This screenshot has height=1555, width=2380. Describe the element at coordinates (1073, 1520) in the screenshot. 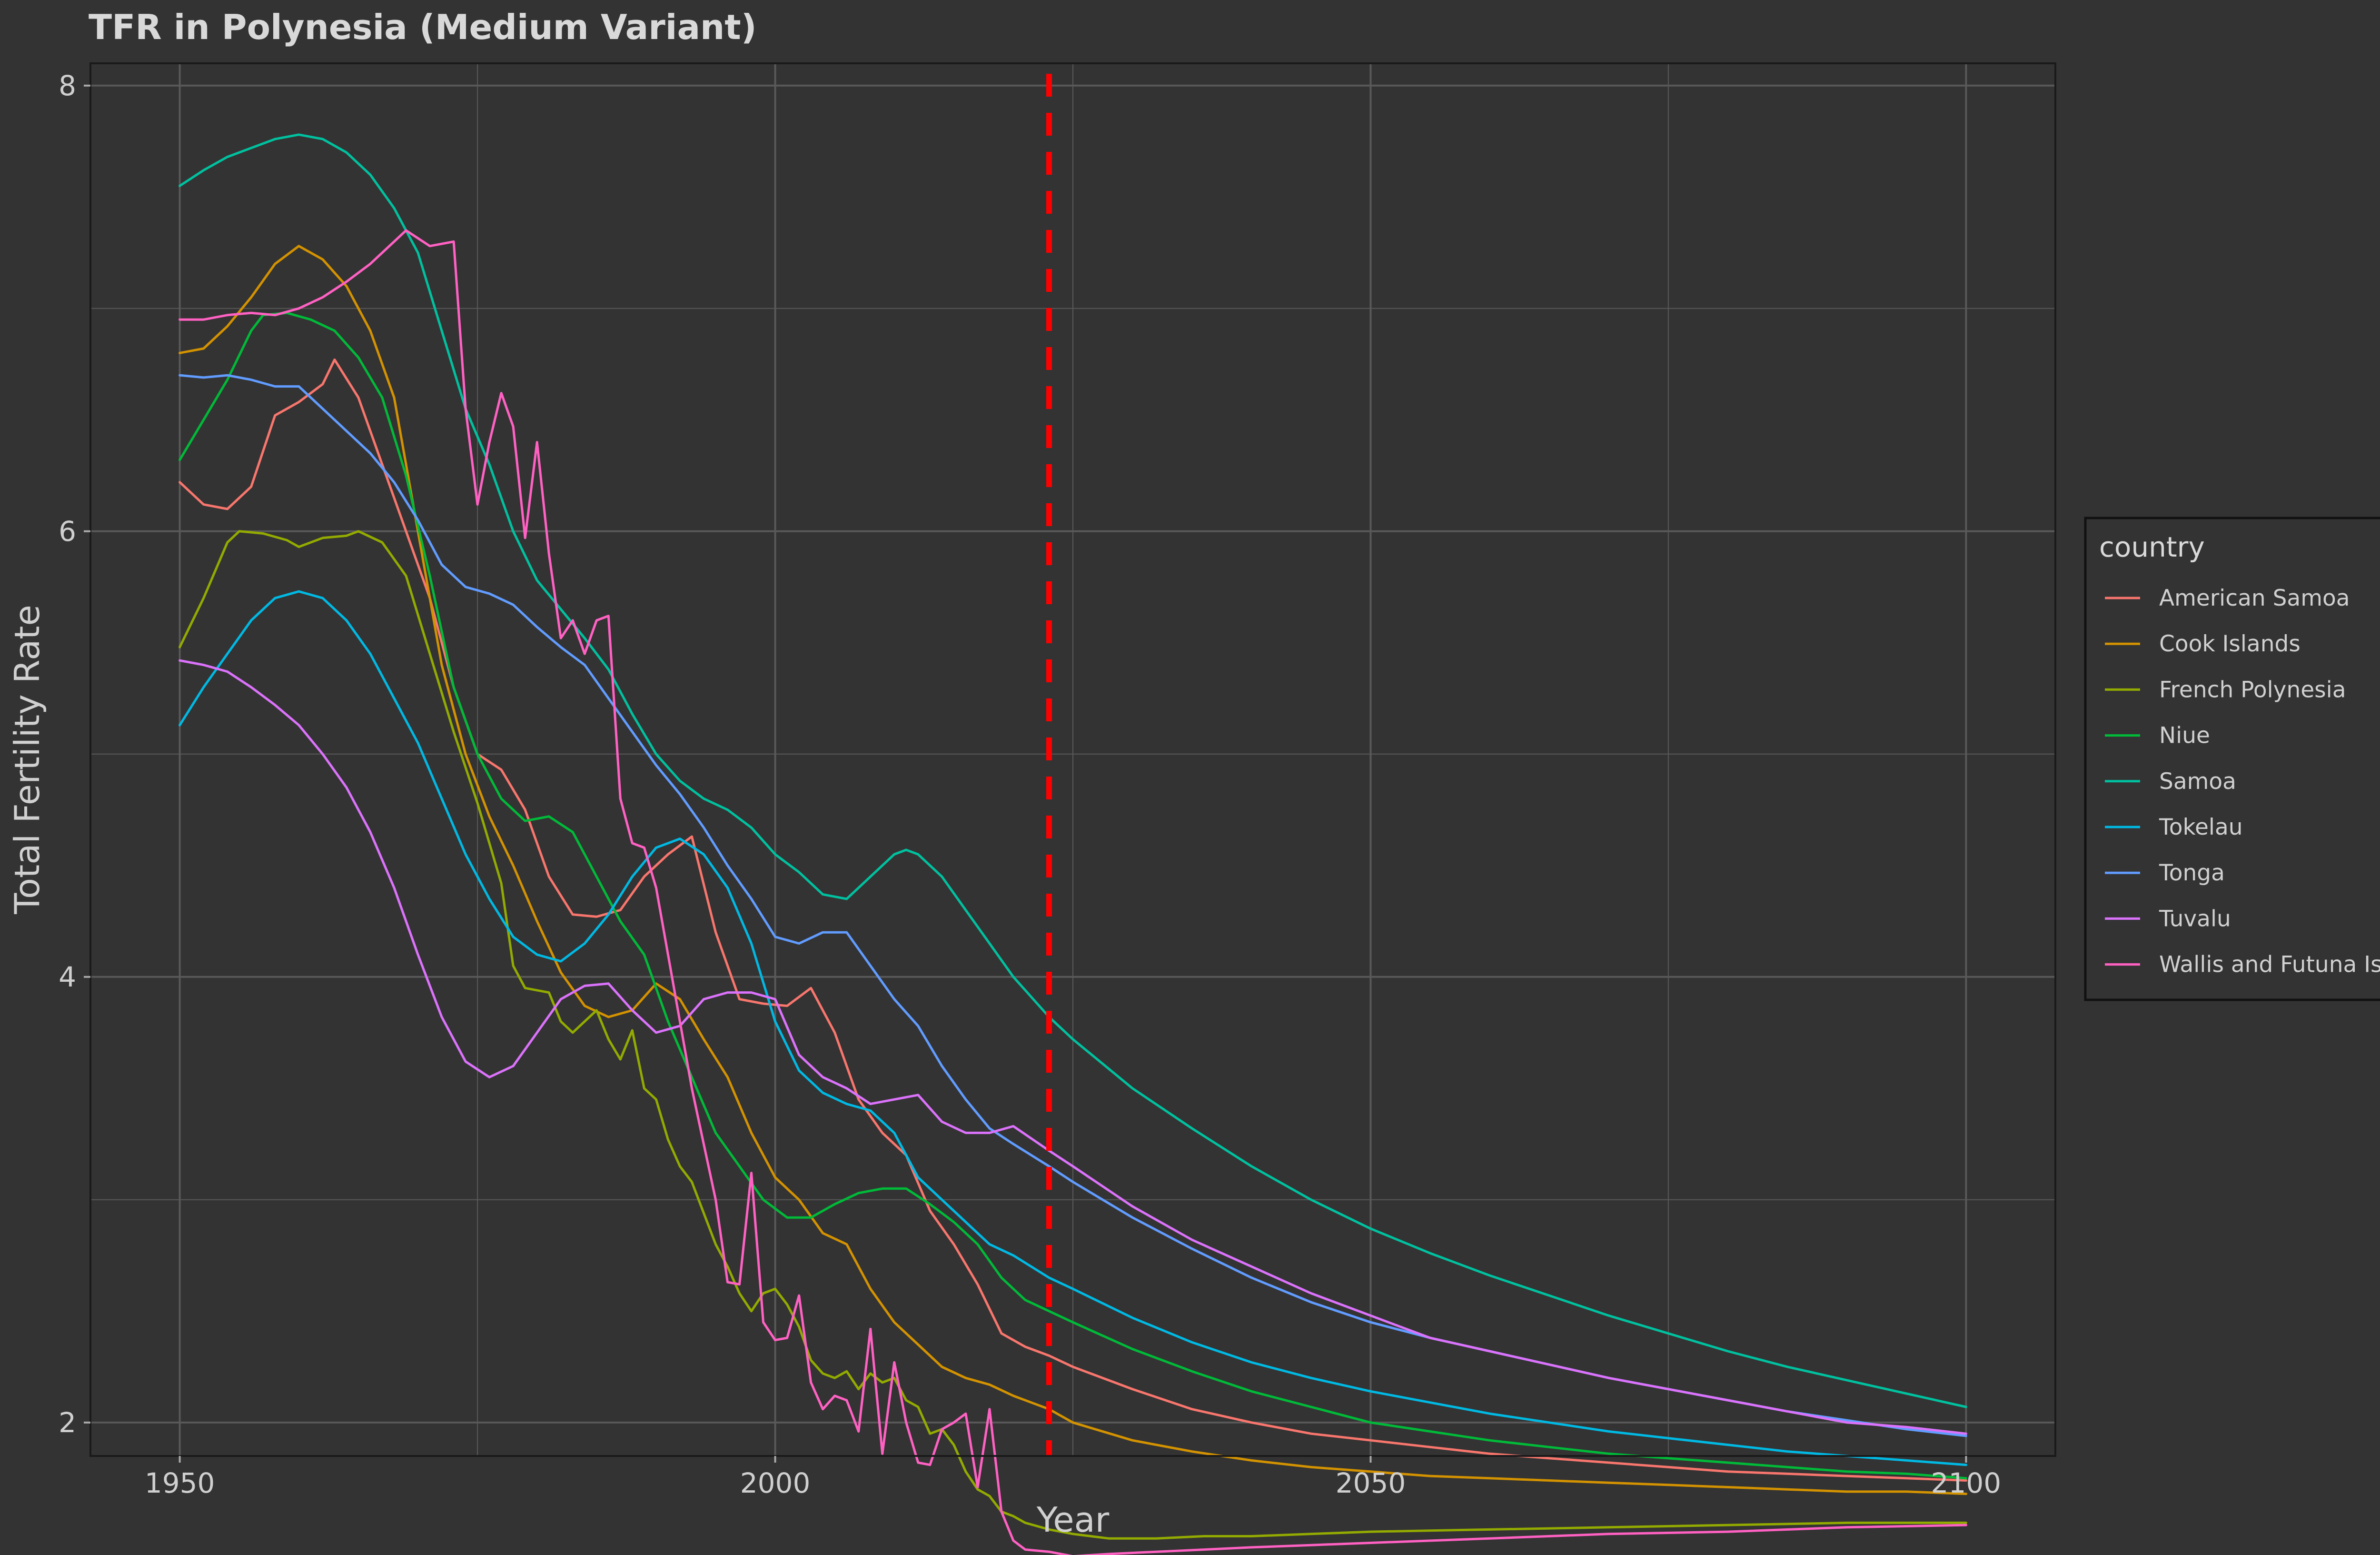

I see `x-axis-title: Year` at that location.